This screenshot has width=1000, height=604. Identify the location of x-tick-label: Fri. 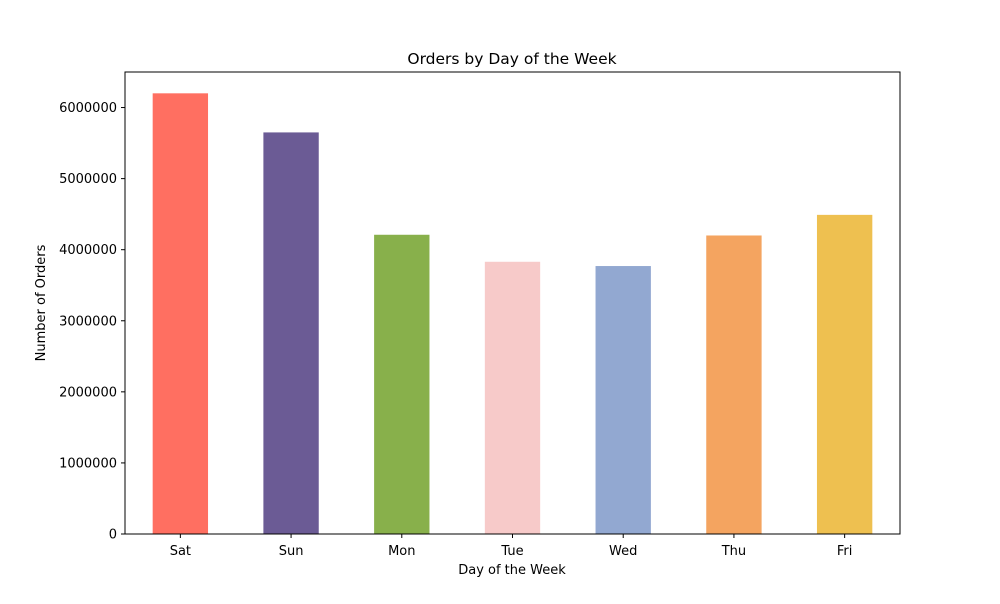
(845, 551).